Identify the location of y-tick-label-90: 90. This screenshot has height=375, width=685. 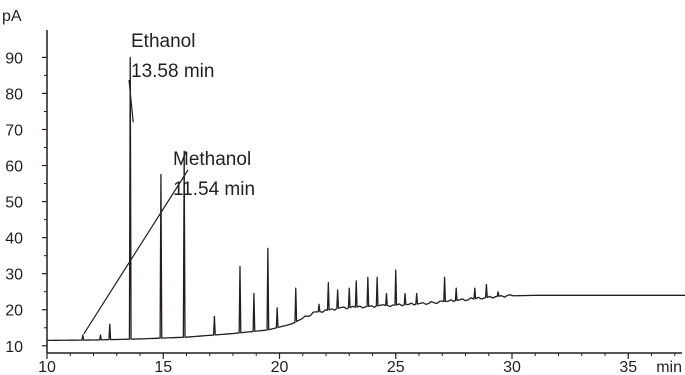
(14, 58).